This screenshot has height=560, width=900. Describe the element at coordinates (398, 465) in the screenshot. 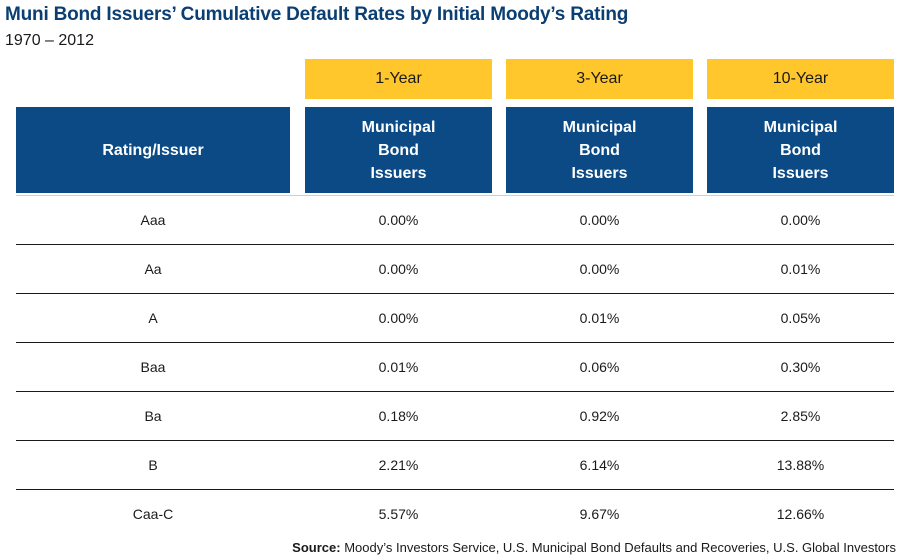

I see `rate-cell-1-year: 2.21%` at that location.